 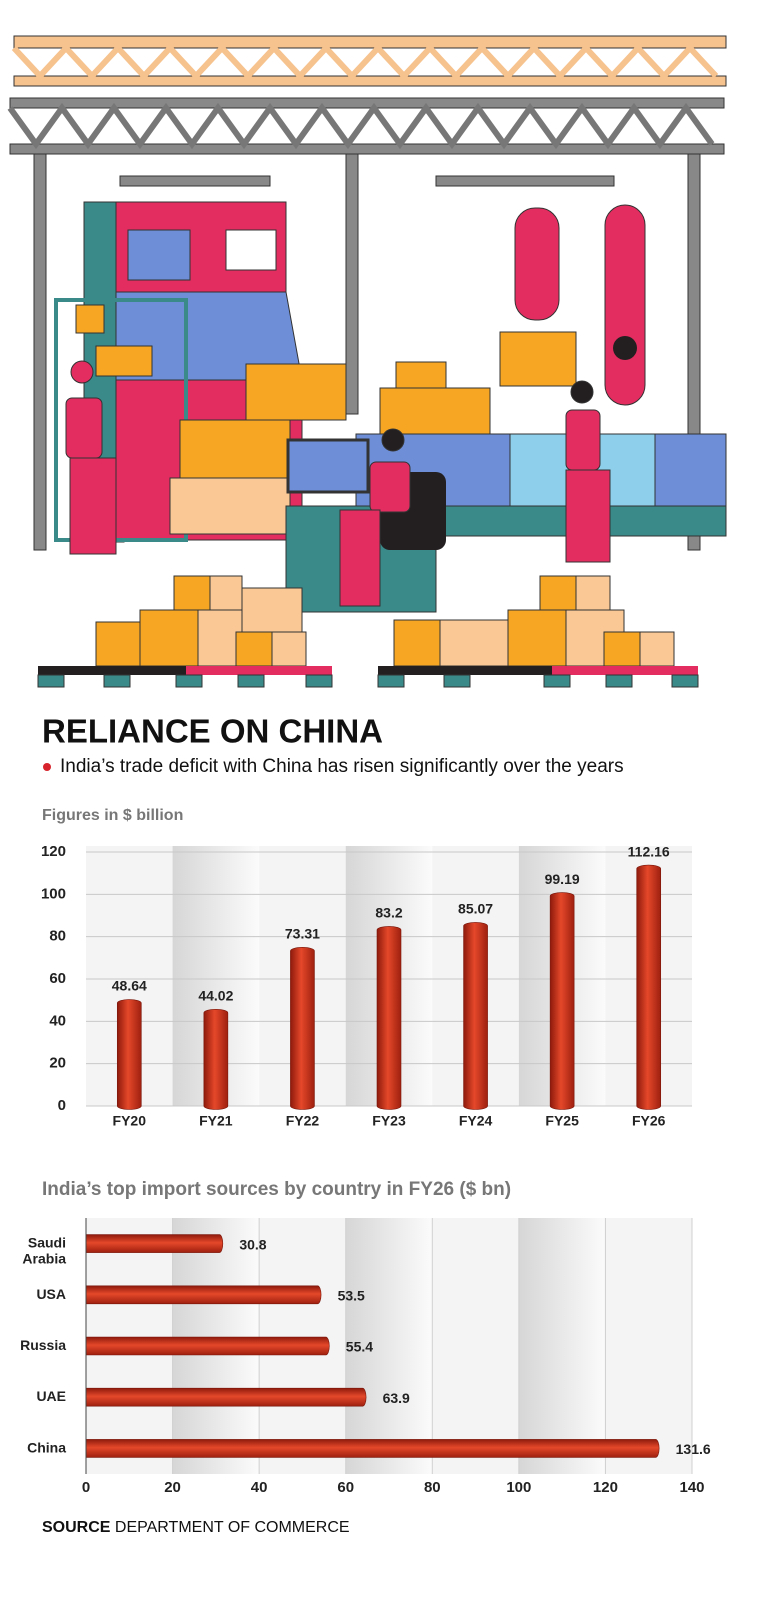 I want to click on y-tick-label: USA, so click(x=51, y=1294).